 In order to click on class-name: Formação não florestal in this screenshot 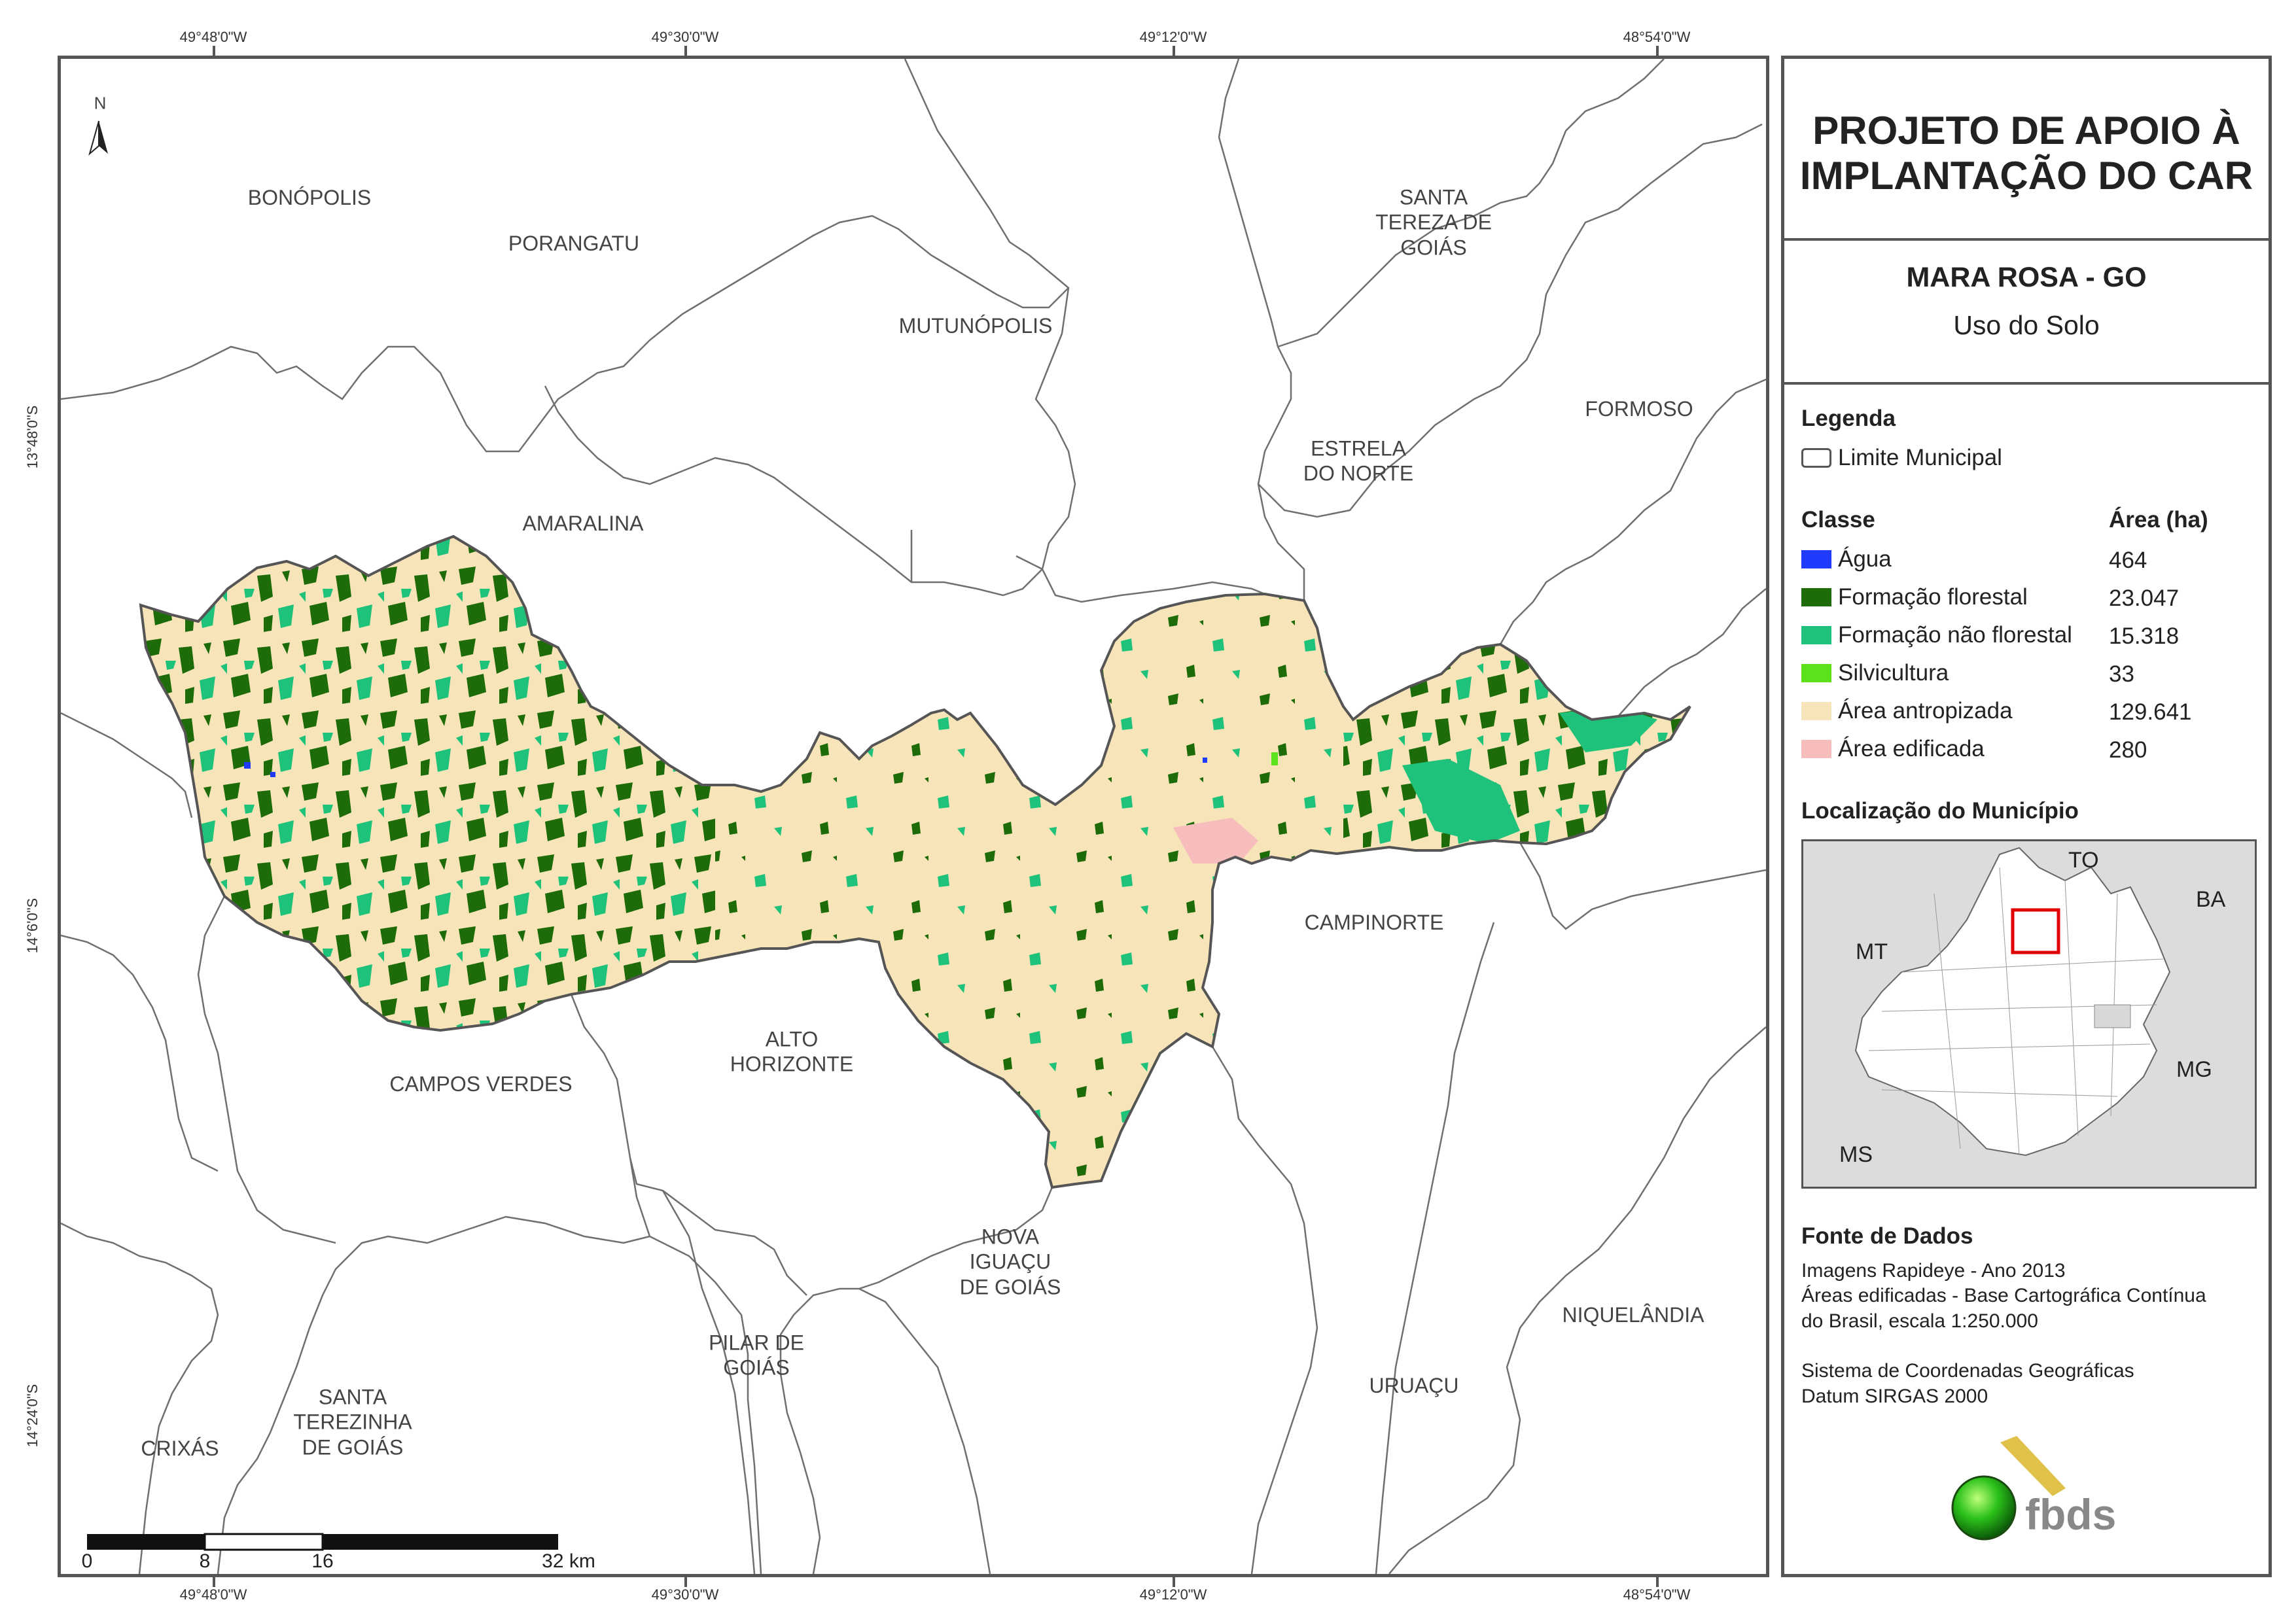, I will do `click(1955, 635)`.